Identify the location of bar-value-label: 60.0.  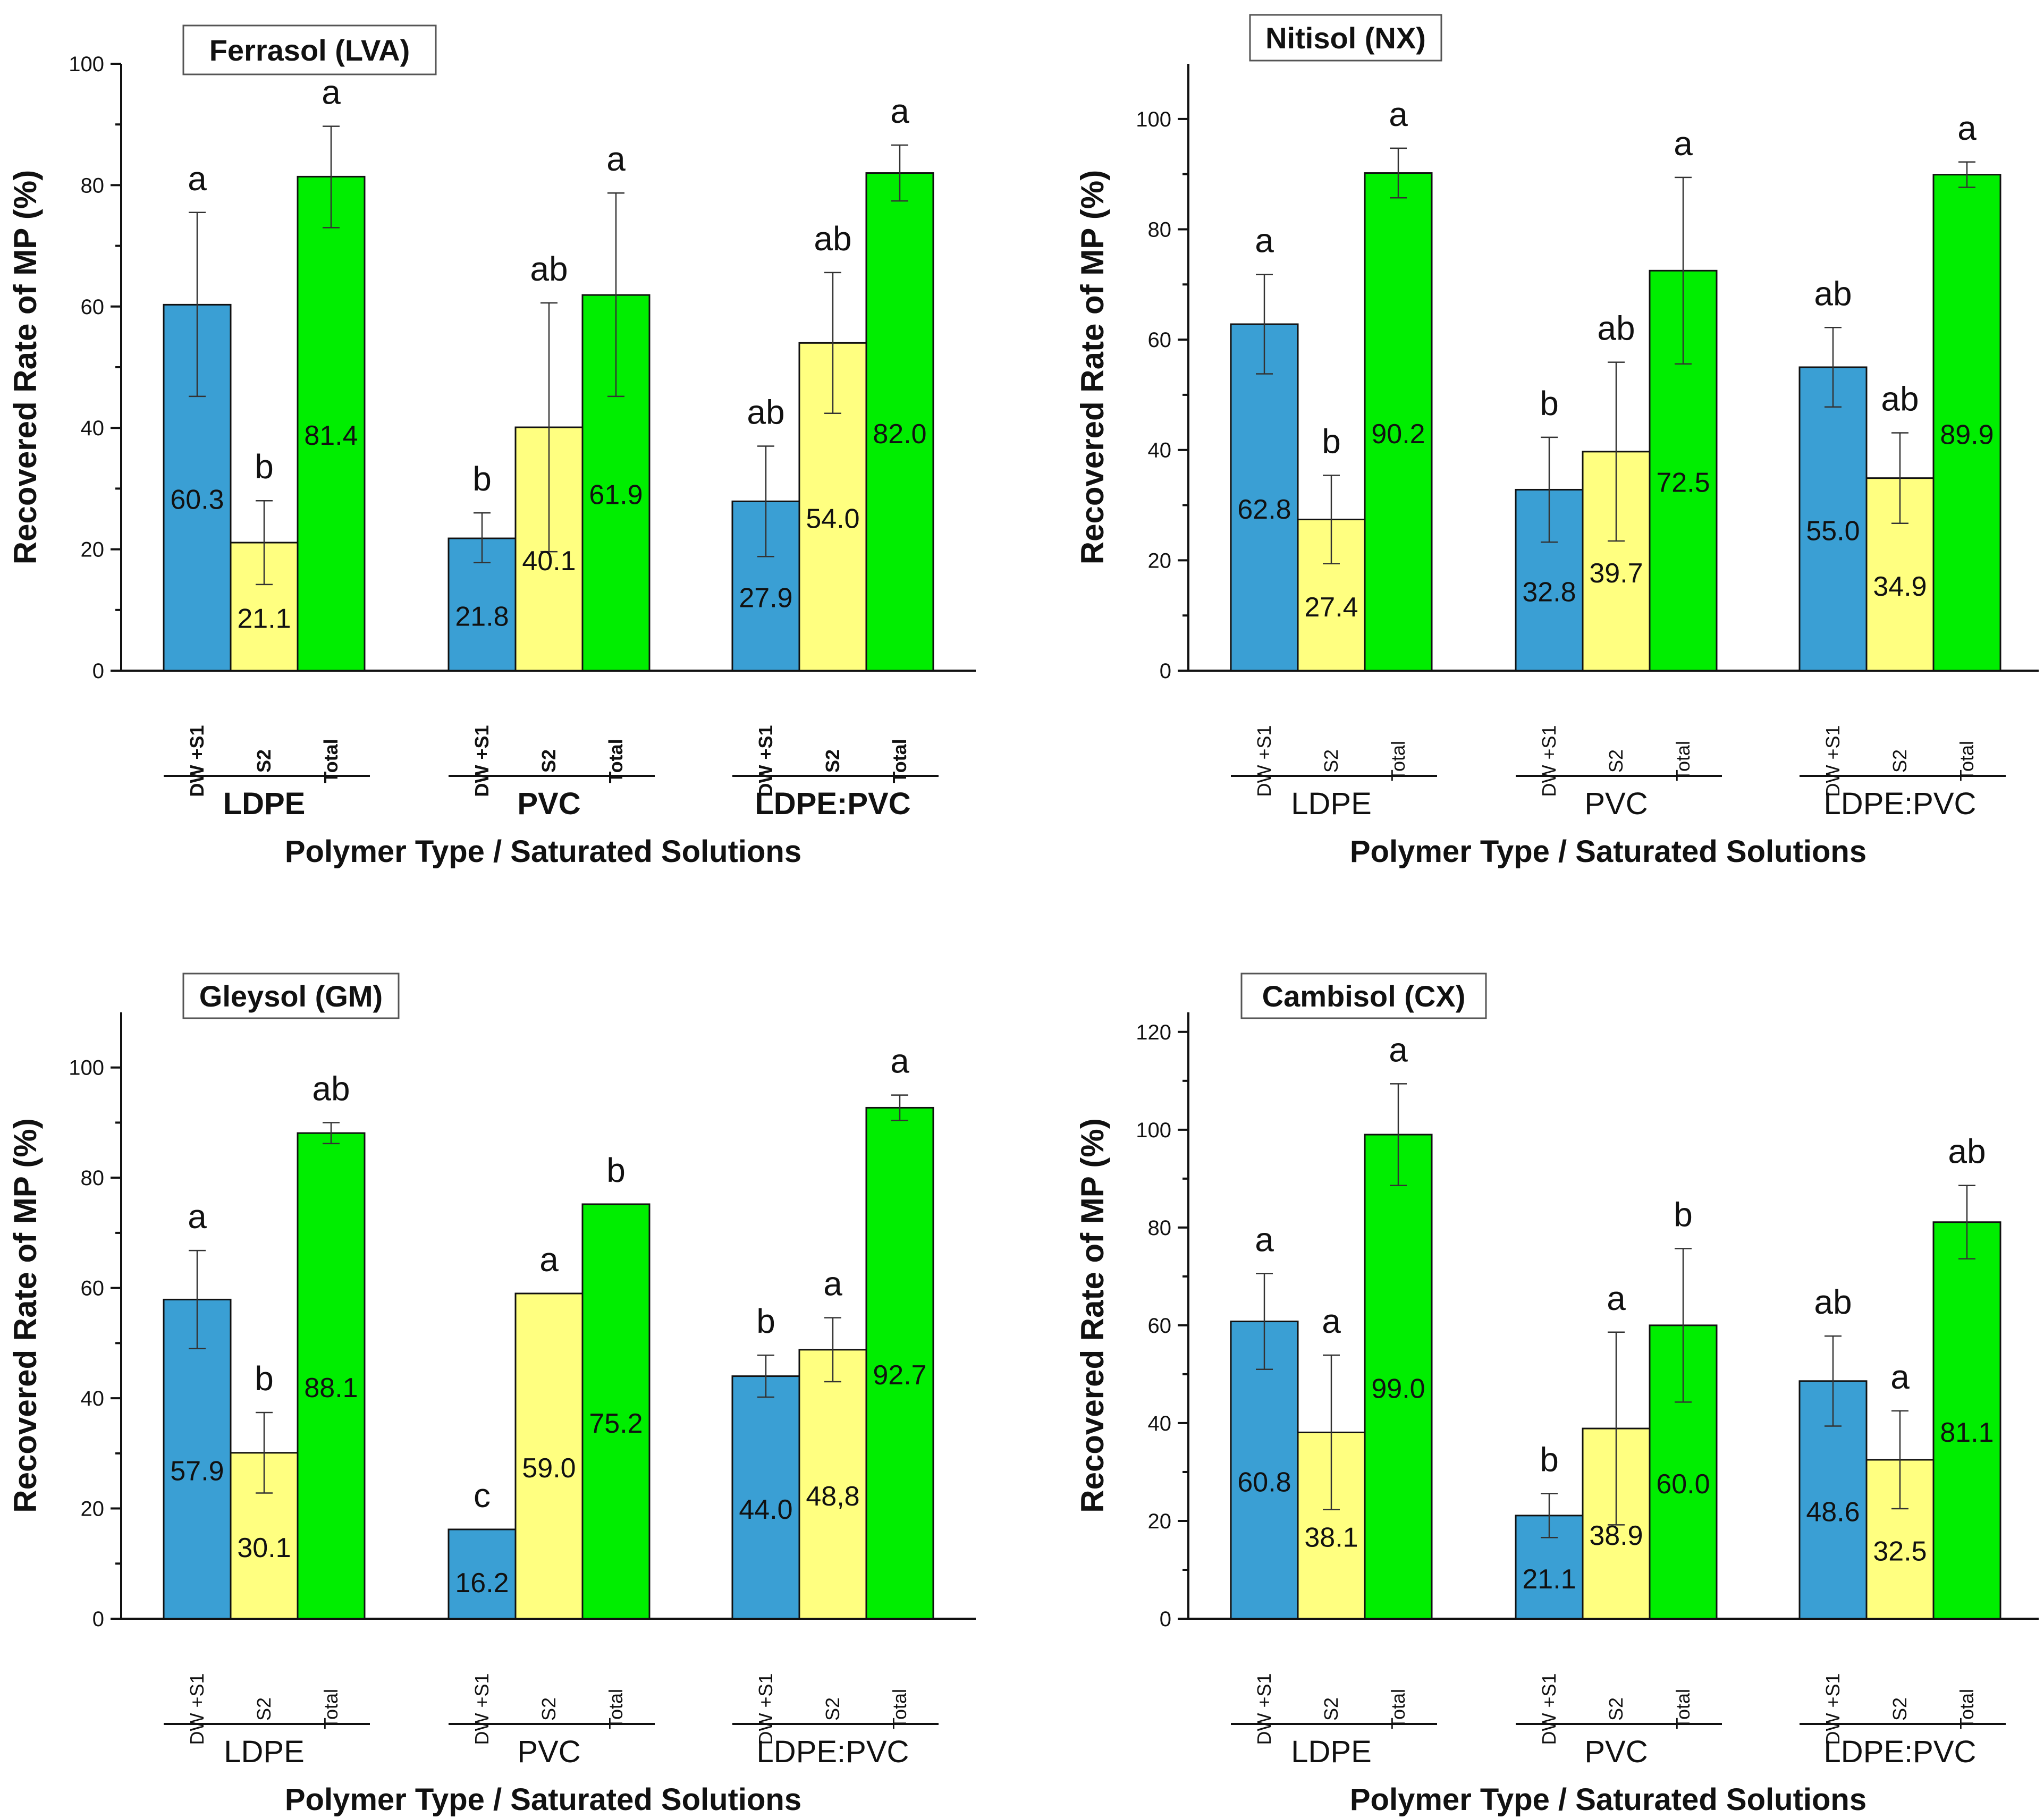
(1683, 1484).